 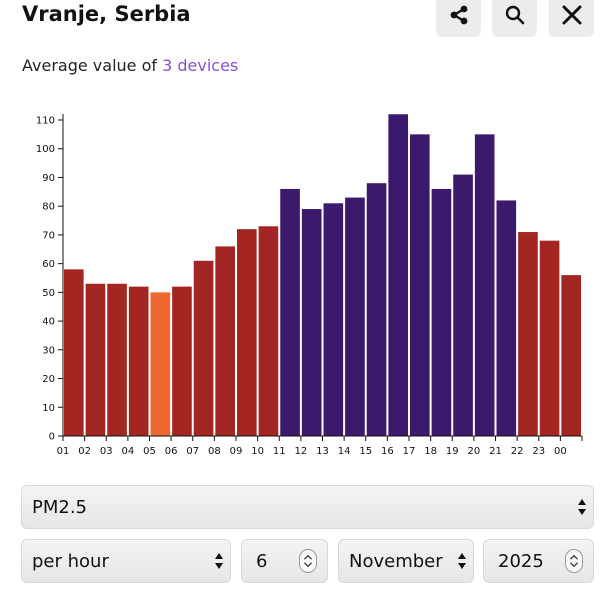 I want to click on header: Vranje, Serbia, so click(x=300, y=20).